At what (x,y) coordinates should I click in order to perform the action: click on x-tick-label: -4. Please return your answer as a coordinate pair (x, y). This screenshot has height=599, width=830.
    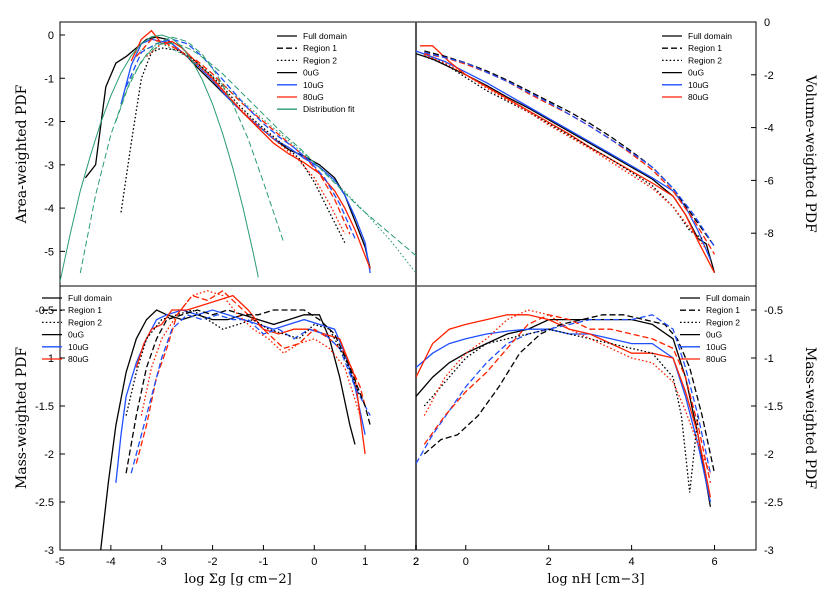
    Looking at the image, I should click on (111, 562).